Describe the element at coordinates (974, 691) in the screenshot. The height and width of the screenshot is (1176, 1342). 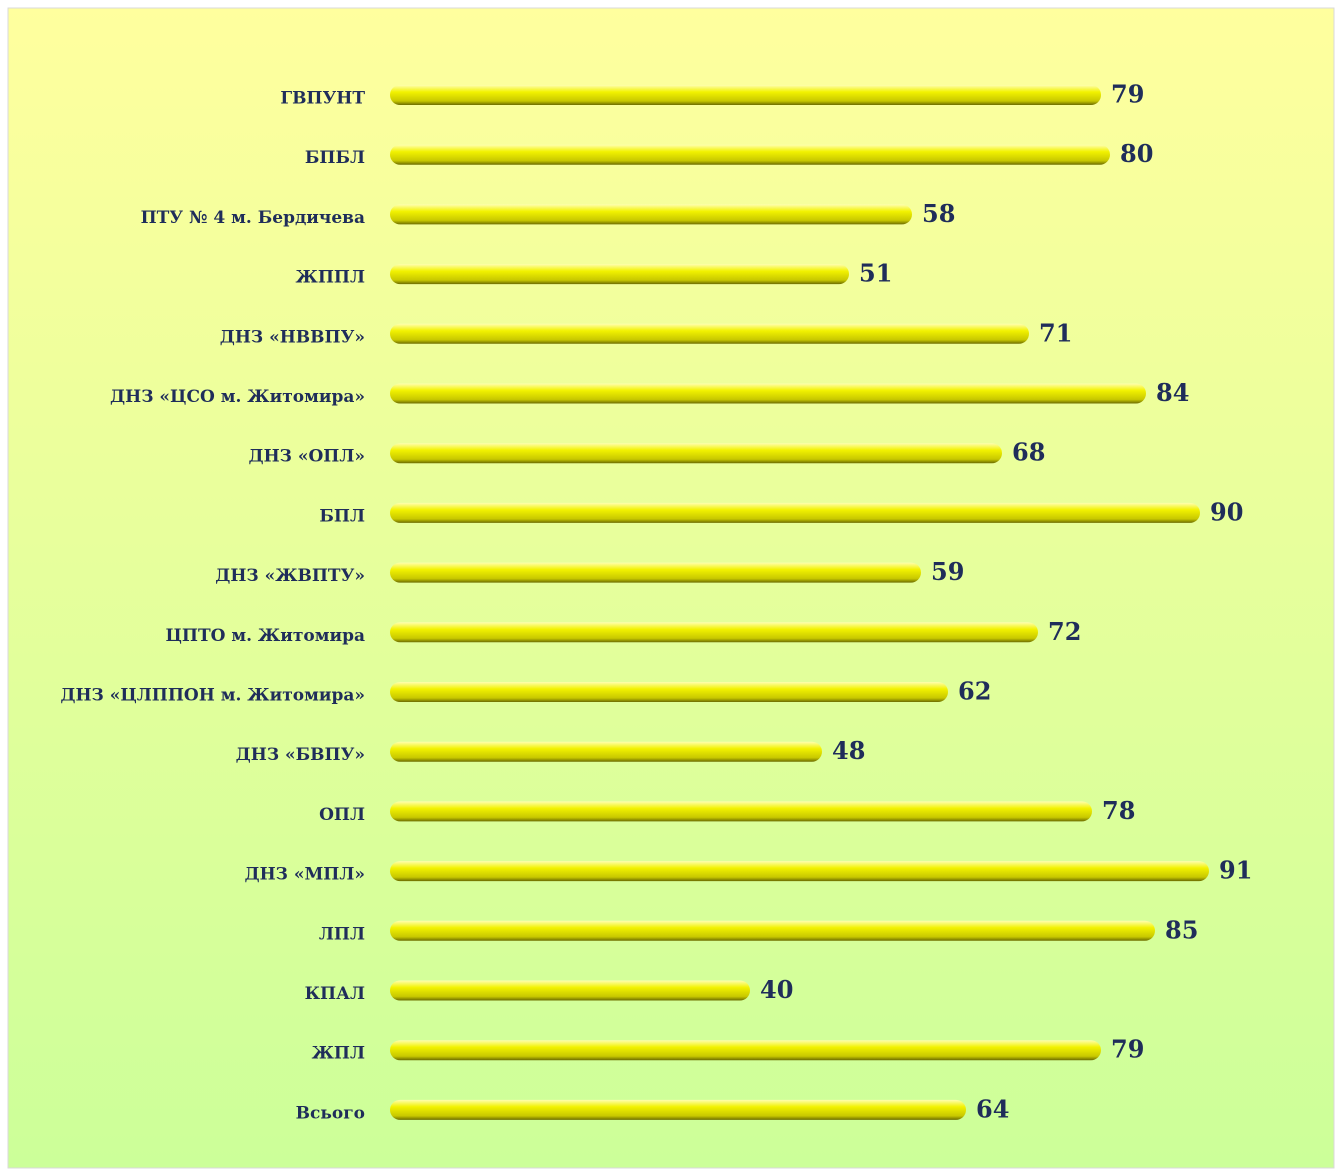
I see `value-label: 62` at that location.